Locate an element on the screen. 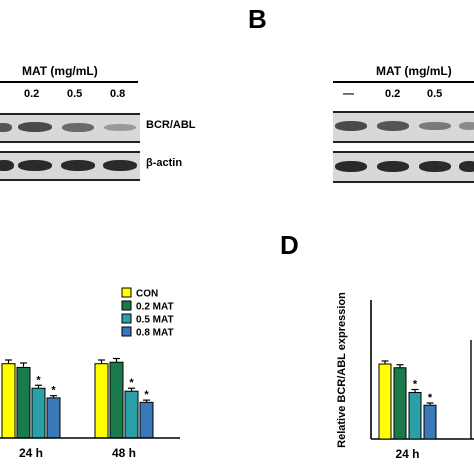 This screenshot has width=474, height=474. left-lane-label: 0.2 is located at coordinates (32, 94).